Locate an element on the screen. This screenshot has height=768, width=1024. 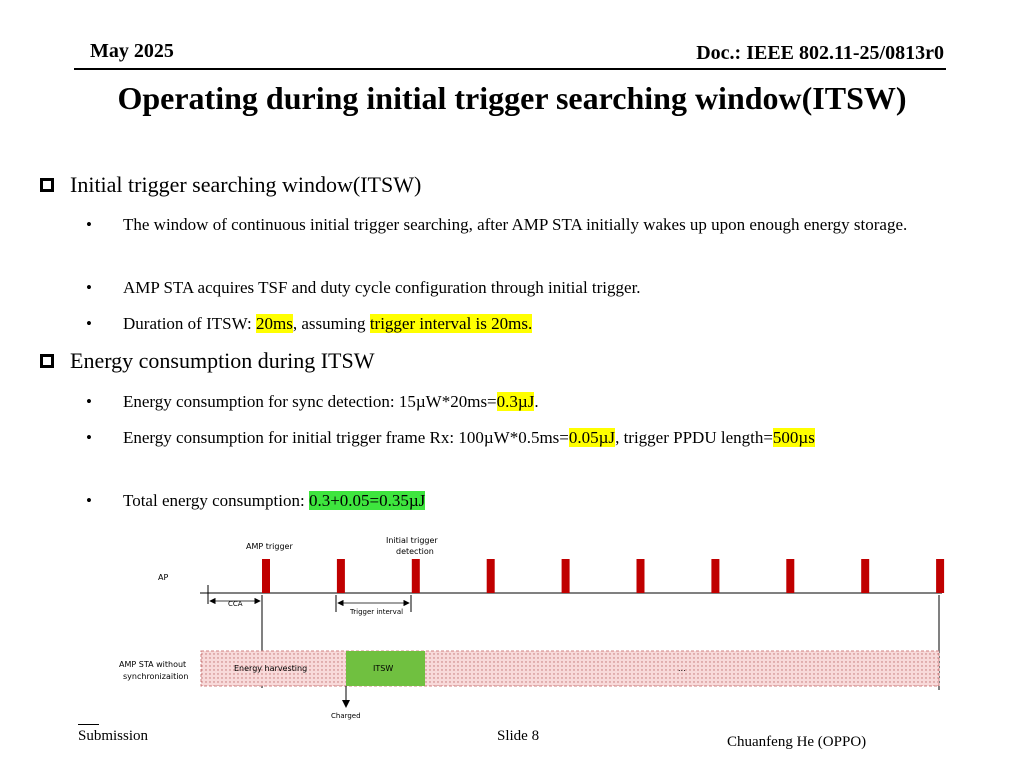
section-itsw-heading: Initial trigger searching window(ITSW) is located at coordinates (230, 185).